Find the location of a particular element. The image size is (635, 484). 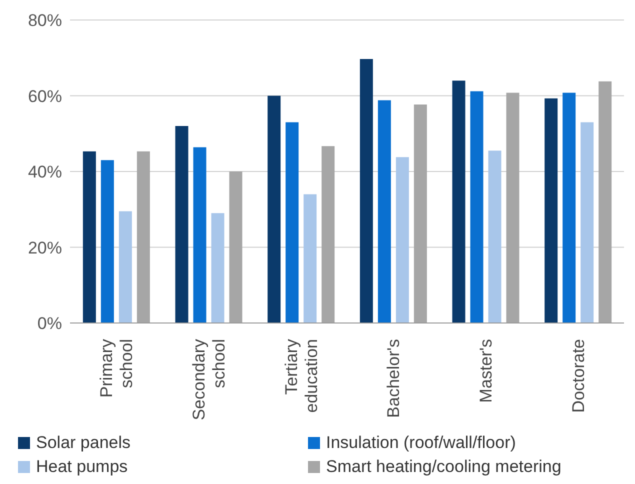

x-tick-label: Doctorate is located at coordinates (578, 376).